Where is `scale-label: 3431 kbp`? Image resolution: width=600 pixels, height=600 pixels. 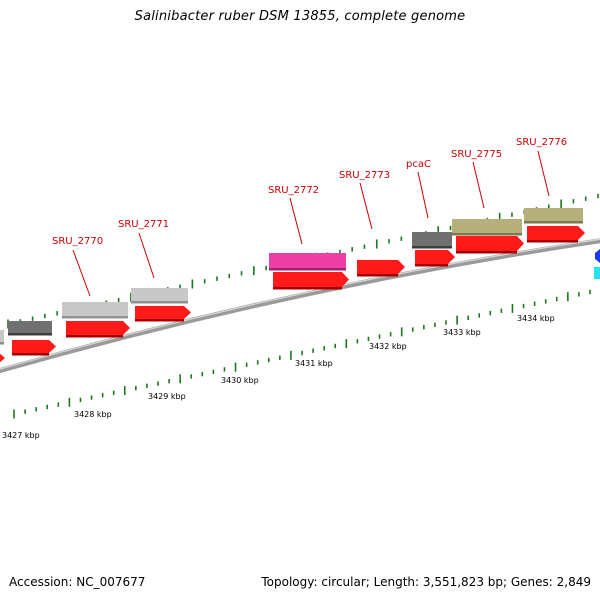
scale-label: 3431 kbp is located at coordinates (314, 363).